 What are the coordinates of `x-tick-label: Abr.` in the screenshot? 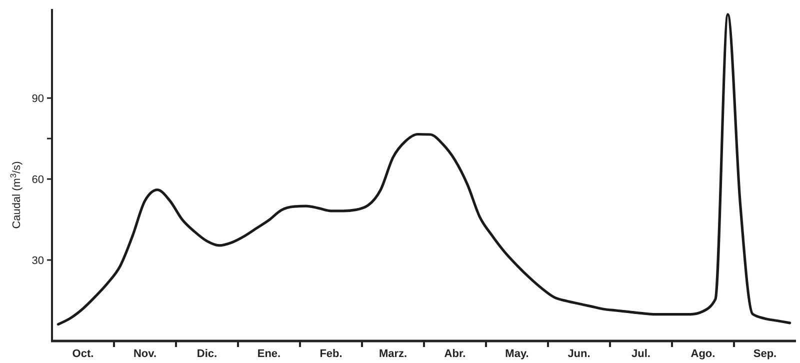 It's located at (455, 354).